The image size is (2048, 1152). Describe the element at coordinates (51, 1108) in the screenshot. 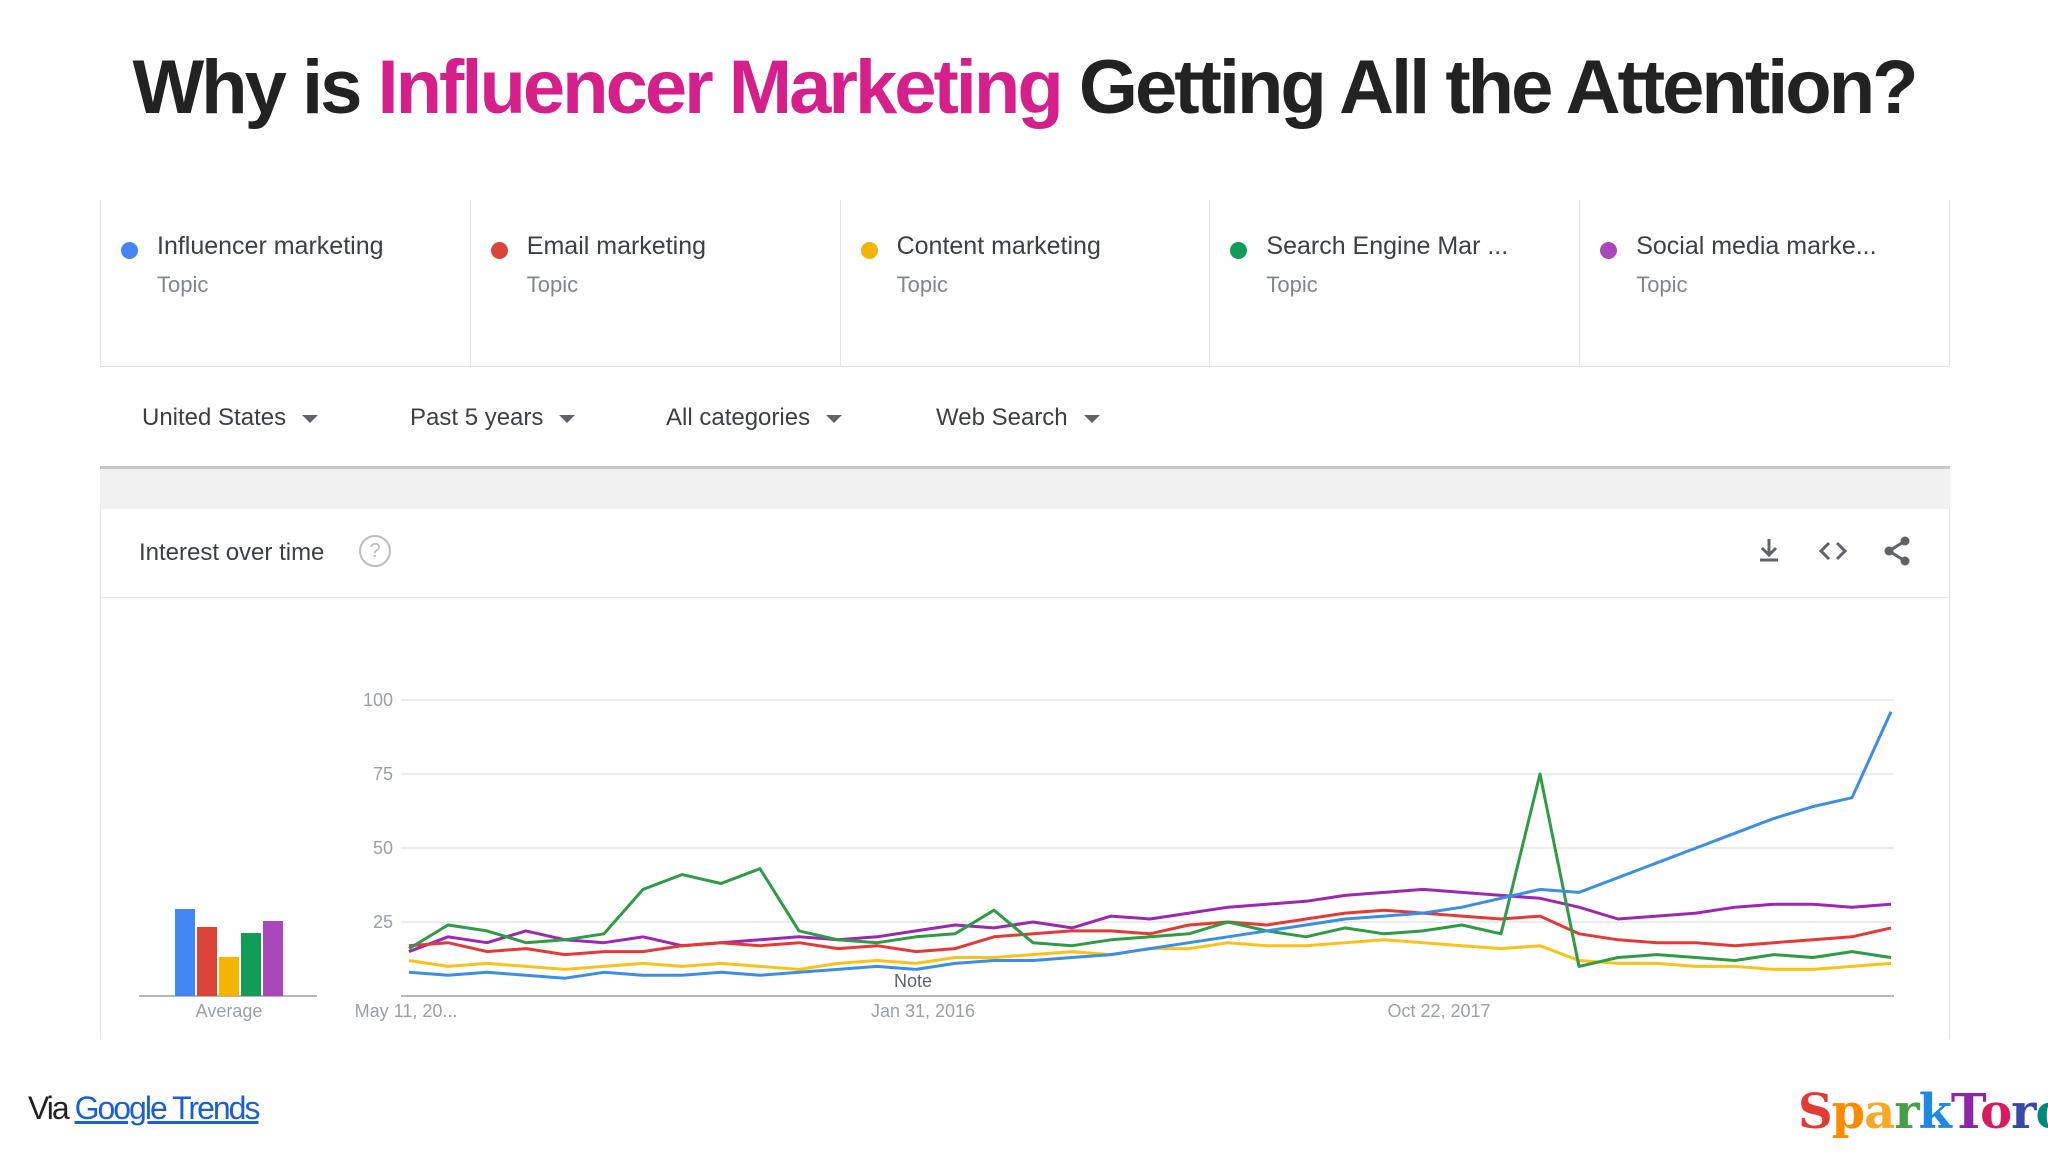

I see `via-prefix: Via` at that location.